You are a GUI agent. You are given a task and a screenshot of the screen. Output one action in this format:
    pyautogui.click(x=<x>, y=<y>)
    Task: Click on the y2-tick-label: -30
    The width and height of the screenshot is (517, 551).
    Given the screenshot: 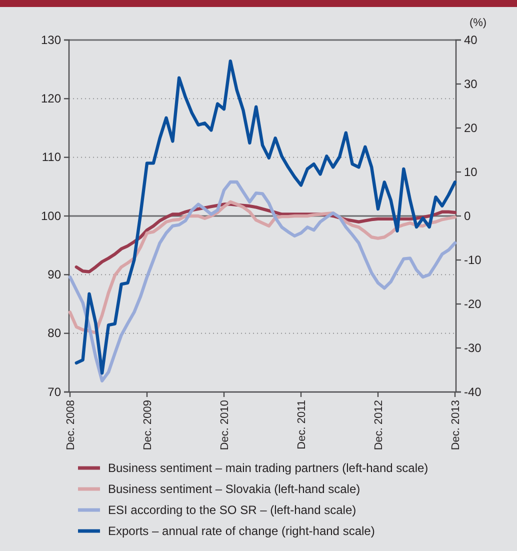 What is the action you would take?
    pyautogui.click(x=473, y=347)
    